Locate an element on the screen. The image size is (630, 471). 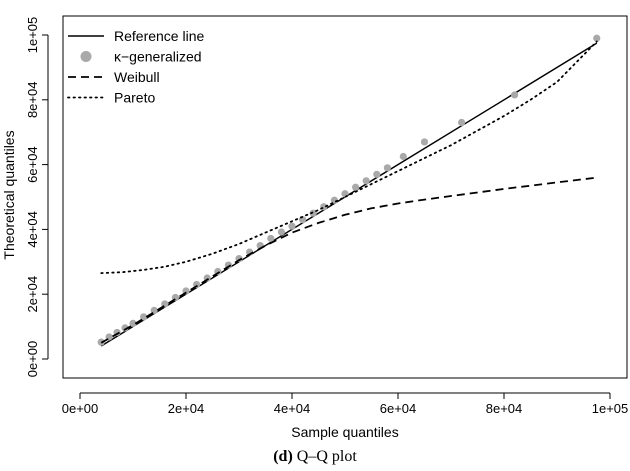
legend-reference-line: Reference line is located at coordinates (159, 36).